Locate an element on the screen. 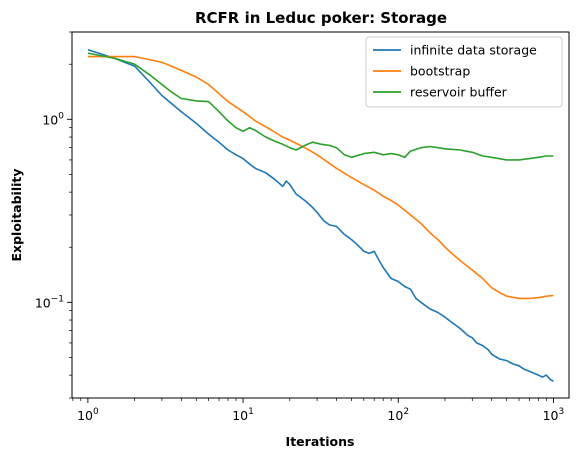 The width and height of the screenshot is (578, 459). legend-box is located at coordinates (464, 72).